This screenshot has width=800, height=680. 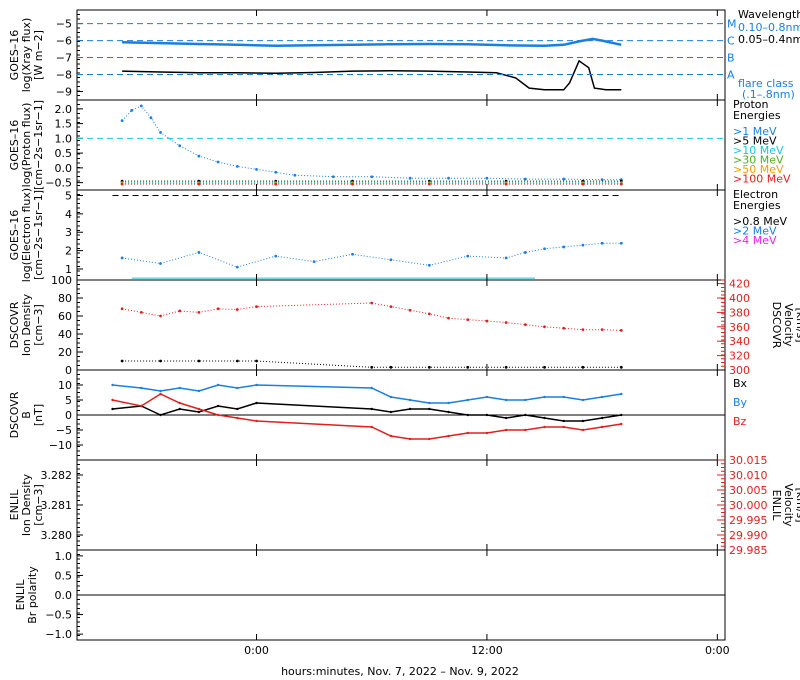 What do you see at coordinates (739, 327) in the screenshot?
I see `y2-tick-label: 360` at bounding box center [739, 327].